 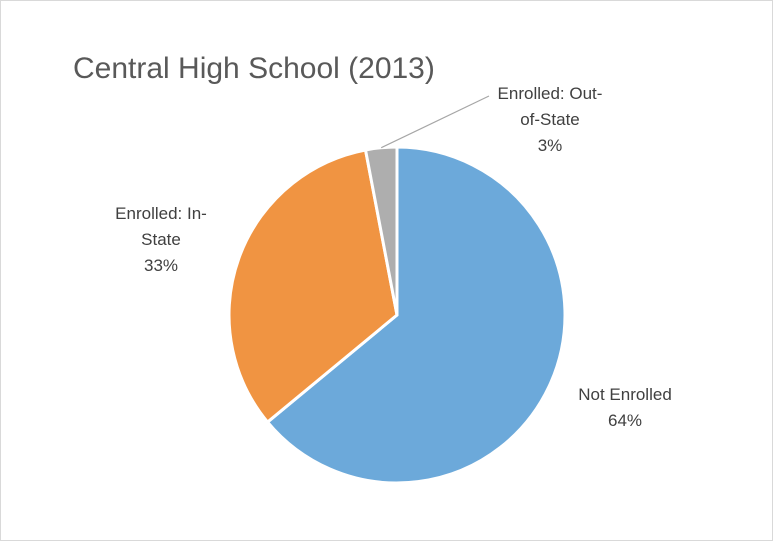 I want to click on slice-label-line: Enrolled: In-, so click(x=161, y=213).